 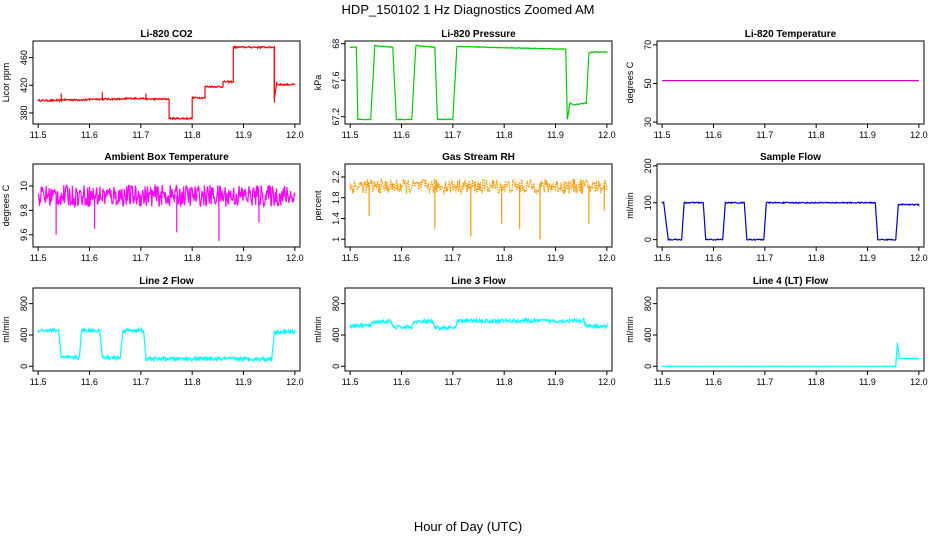 I want to click on panel-title: Ambient Box Temperature, so click(x=166, y=157).